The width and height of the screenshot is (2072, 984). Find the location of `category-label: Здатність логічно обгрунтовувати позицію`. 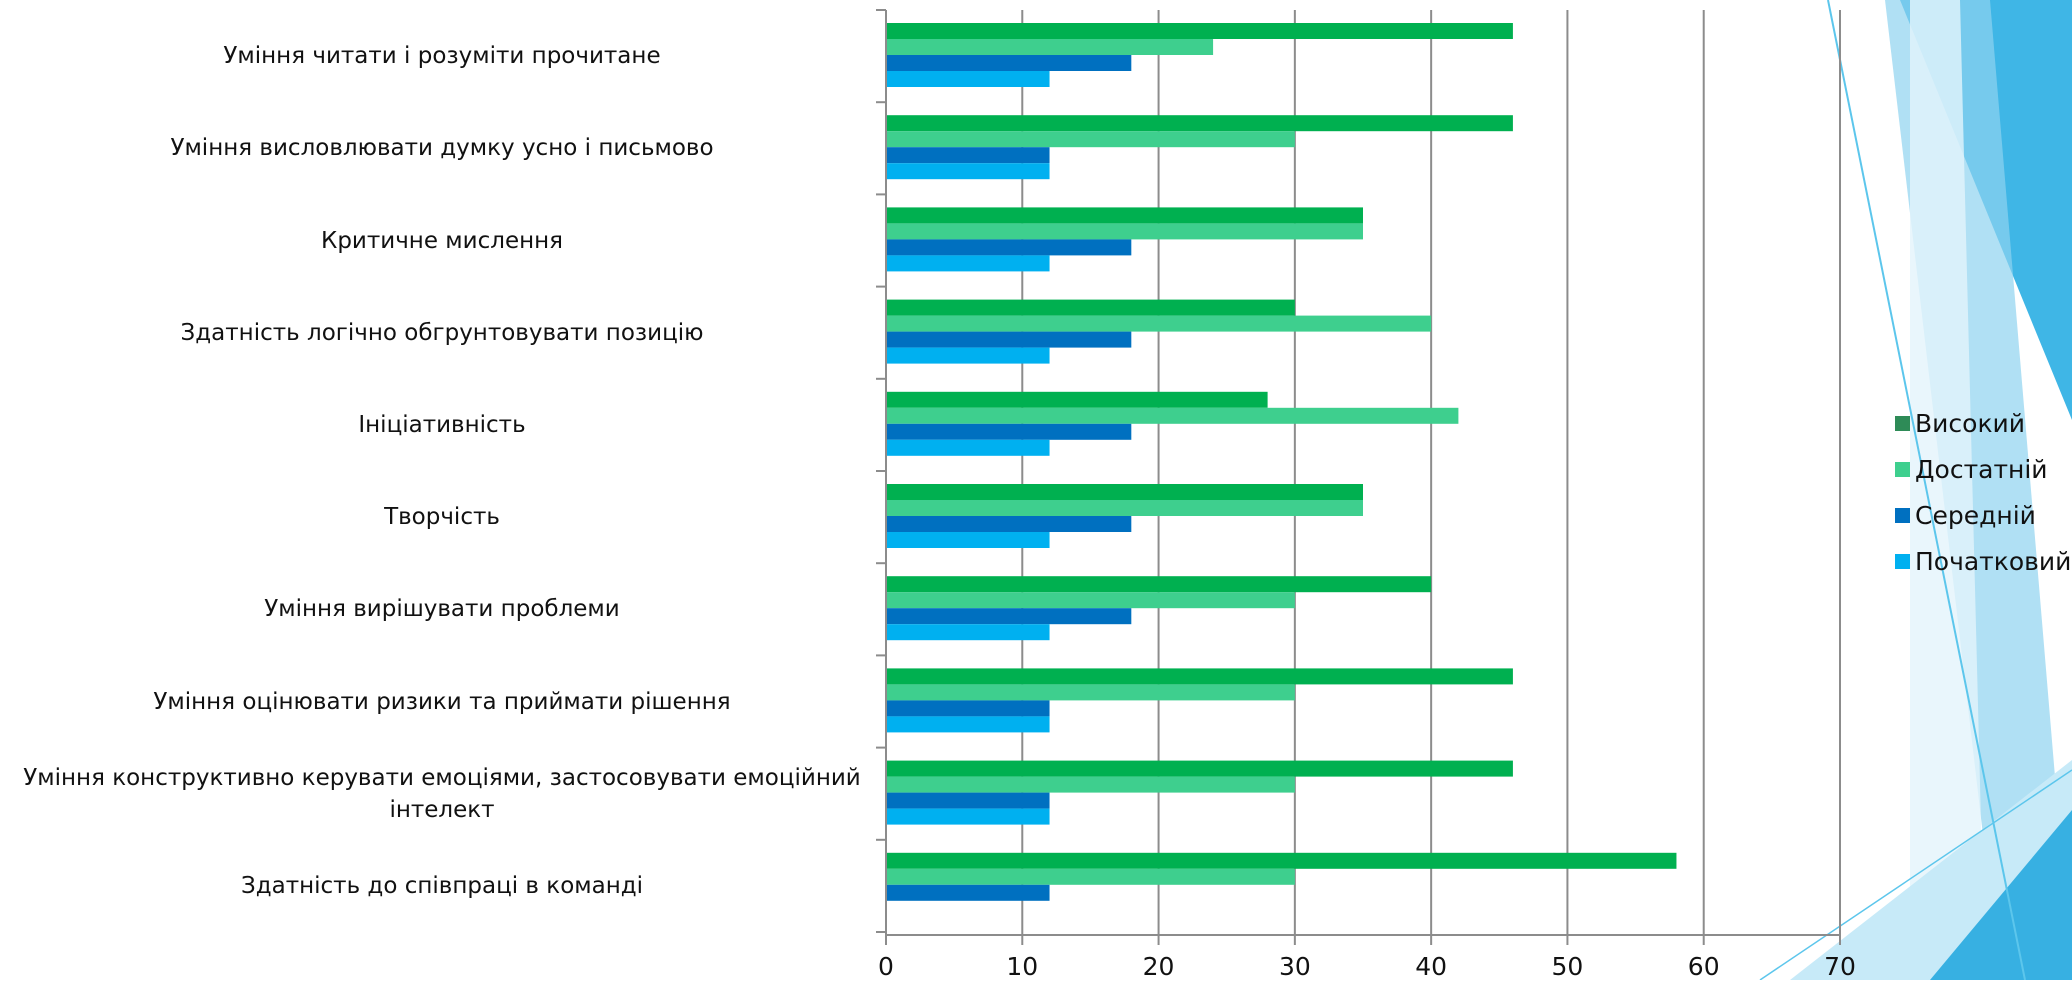

category-label: Здатність логічно обгрунтовувати позицію is located at coordinates (442, 332).